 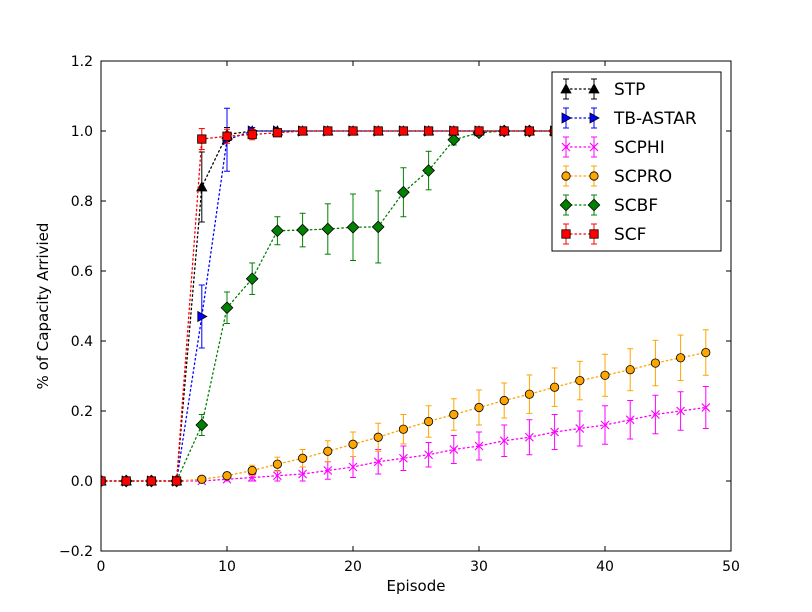 What do you see at coordinates (630, 235) in the screenshot?
I see `legend-label: SCF` at bounding box center [630, 235].